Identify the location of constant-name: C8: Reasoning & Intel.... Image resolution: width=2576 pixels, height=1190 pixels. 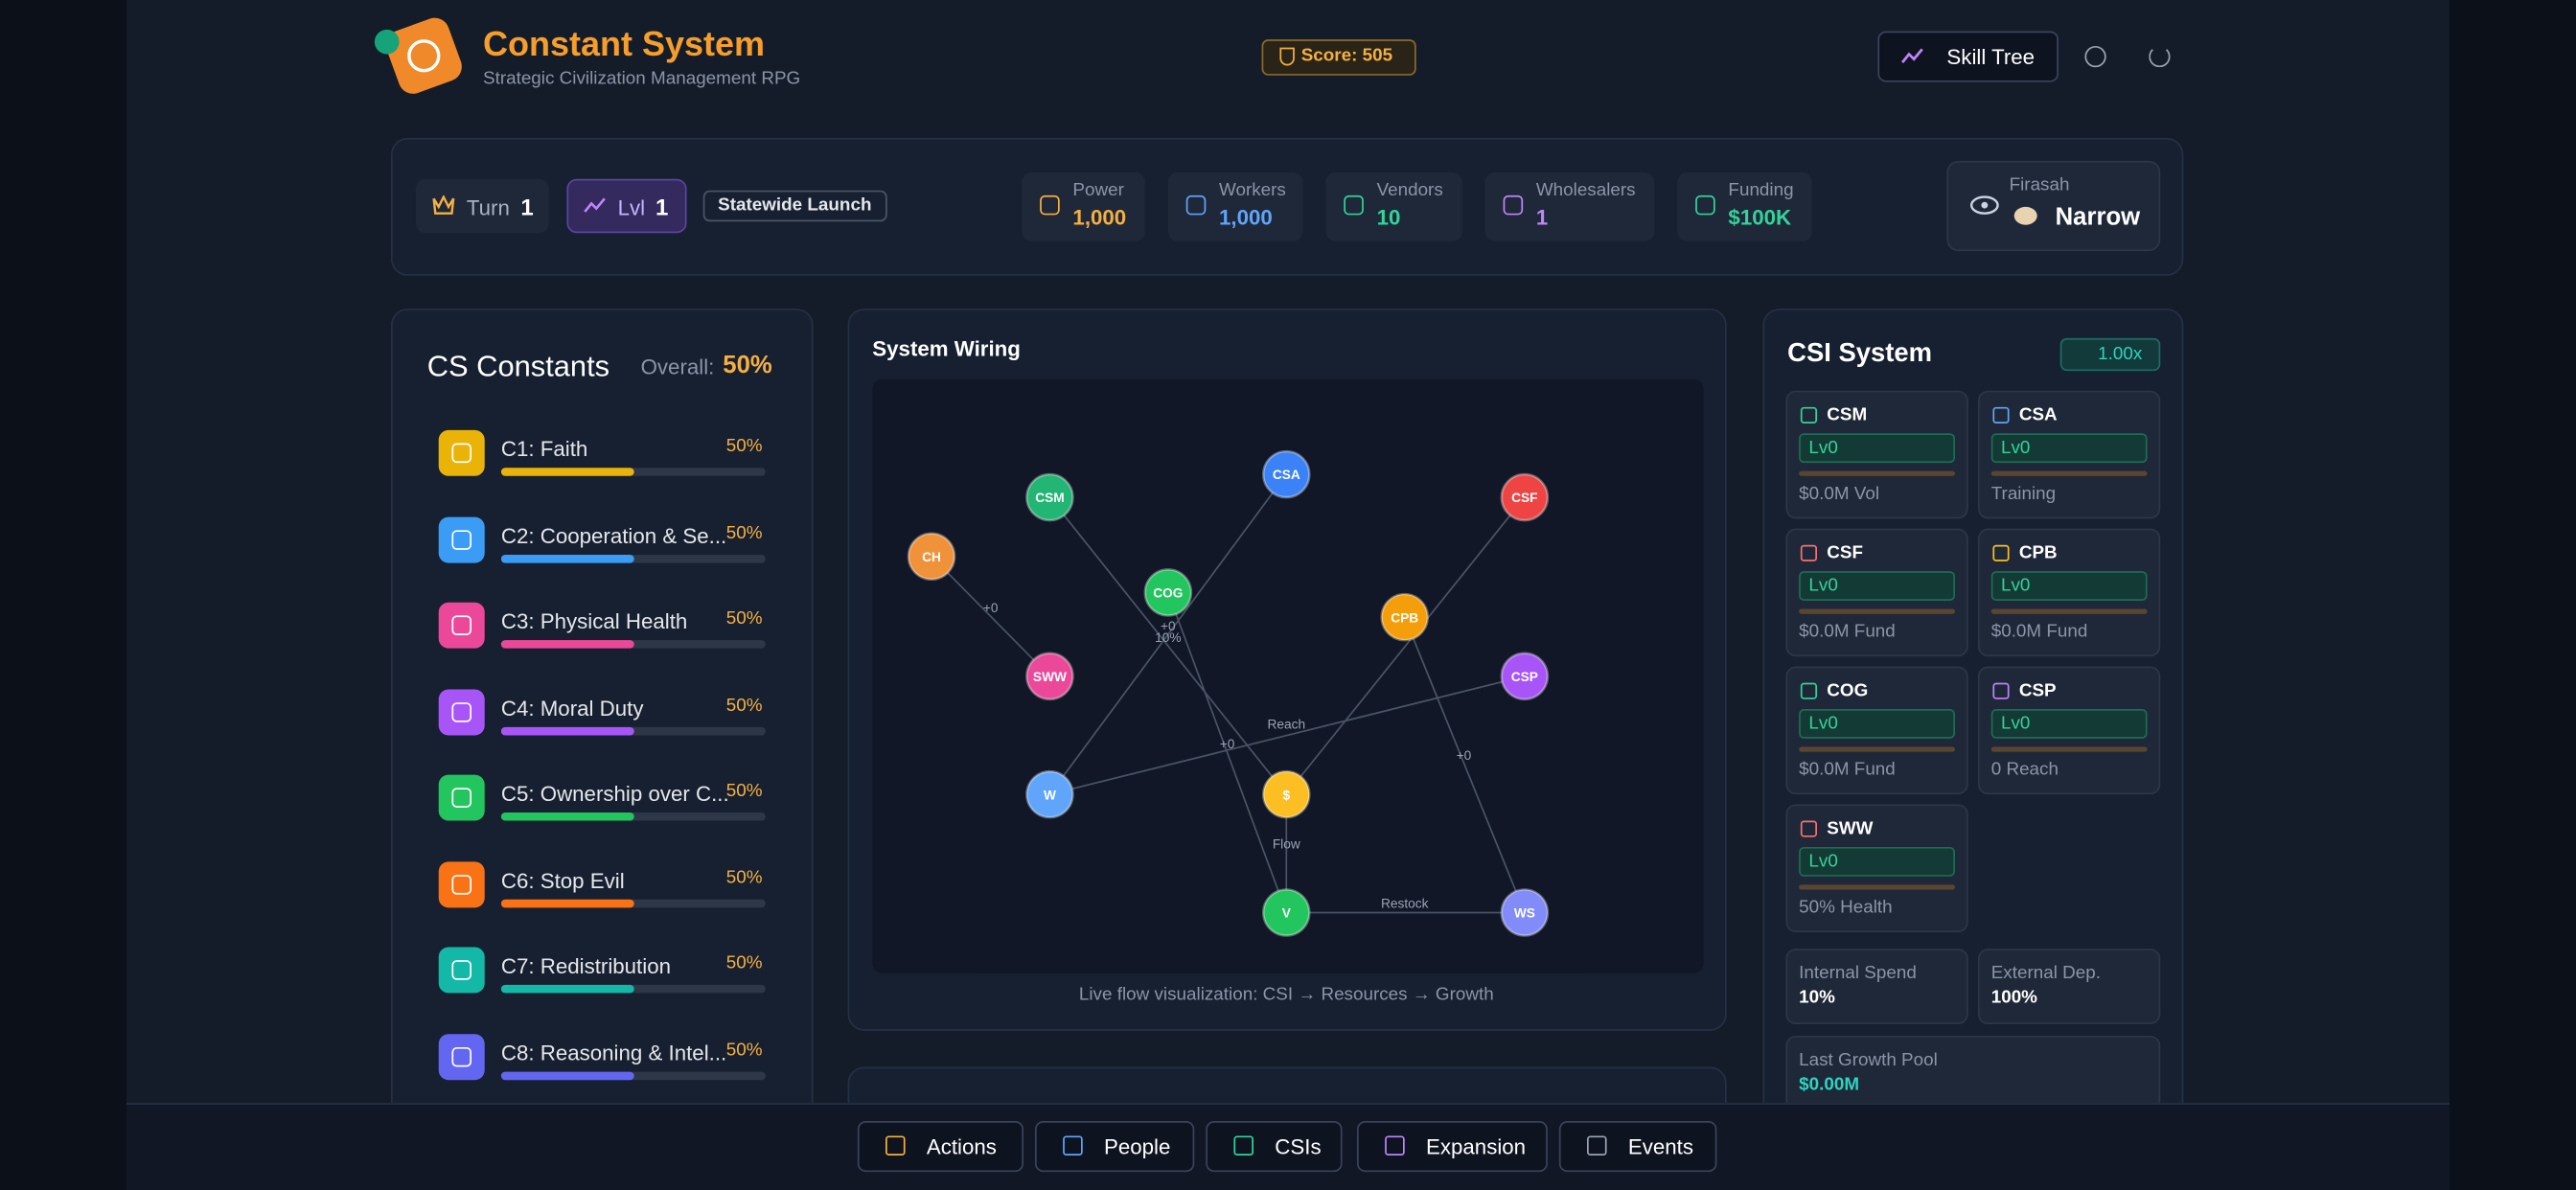
(613, 1052).